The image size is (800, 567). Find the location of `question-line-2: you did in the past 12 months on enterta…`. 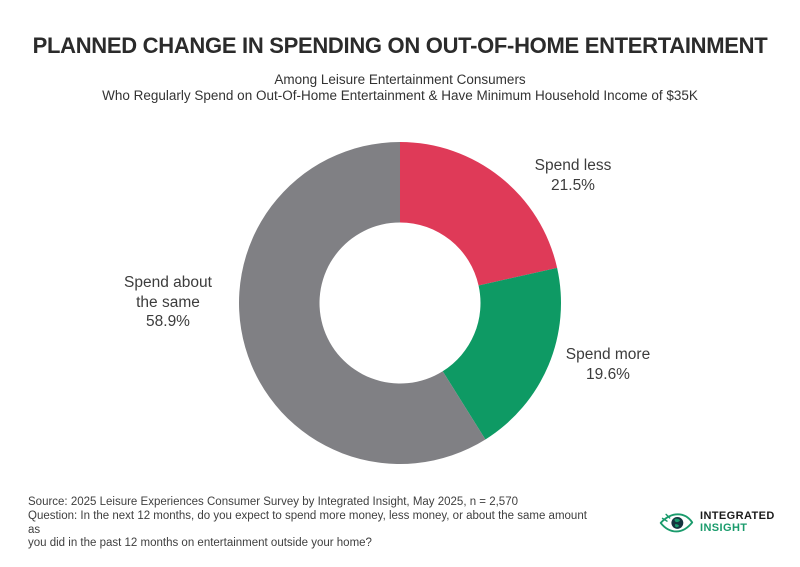

question-line-2: you did in the past 12 months on enterta… is located at coordinates (200, 543).